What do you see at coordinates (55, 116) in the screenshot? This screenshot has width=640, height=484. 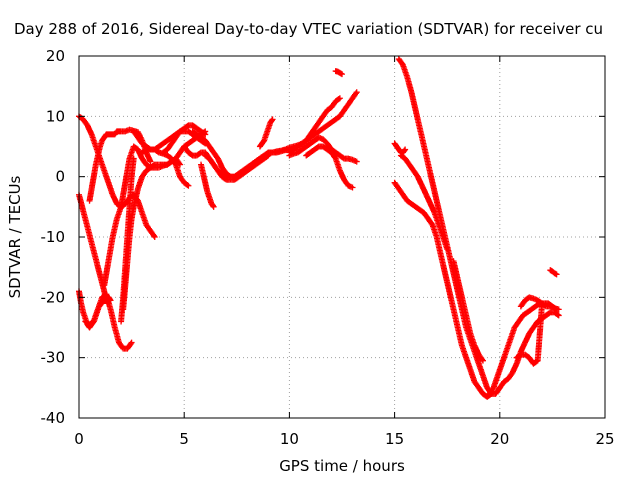 I see `y-tick-label: 10` at bounding box center [55, 116].